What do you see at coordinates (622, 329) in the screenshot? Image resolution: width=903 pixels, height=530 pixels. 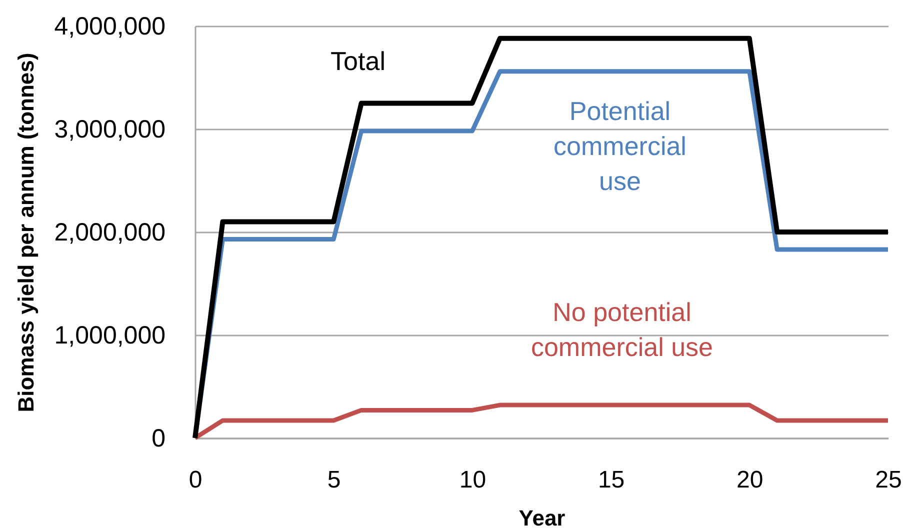 I see `series-label: No potential commercial use` at bounding box center [622, 329].